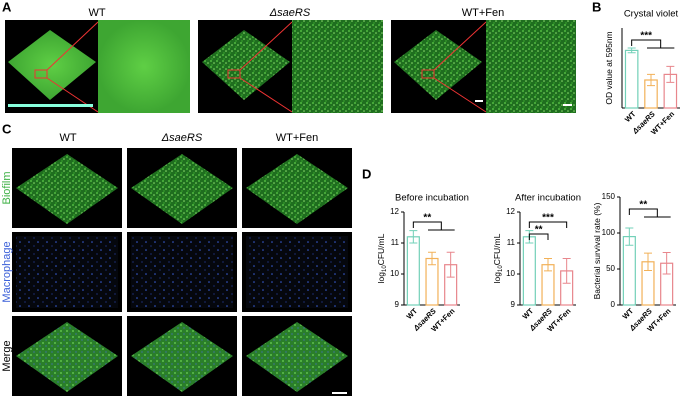 The width and height of the screenshot is (685, 410). I want to click on y-axis-label: Bacterial survival rate (%), so click(597, 250).